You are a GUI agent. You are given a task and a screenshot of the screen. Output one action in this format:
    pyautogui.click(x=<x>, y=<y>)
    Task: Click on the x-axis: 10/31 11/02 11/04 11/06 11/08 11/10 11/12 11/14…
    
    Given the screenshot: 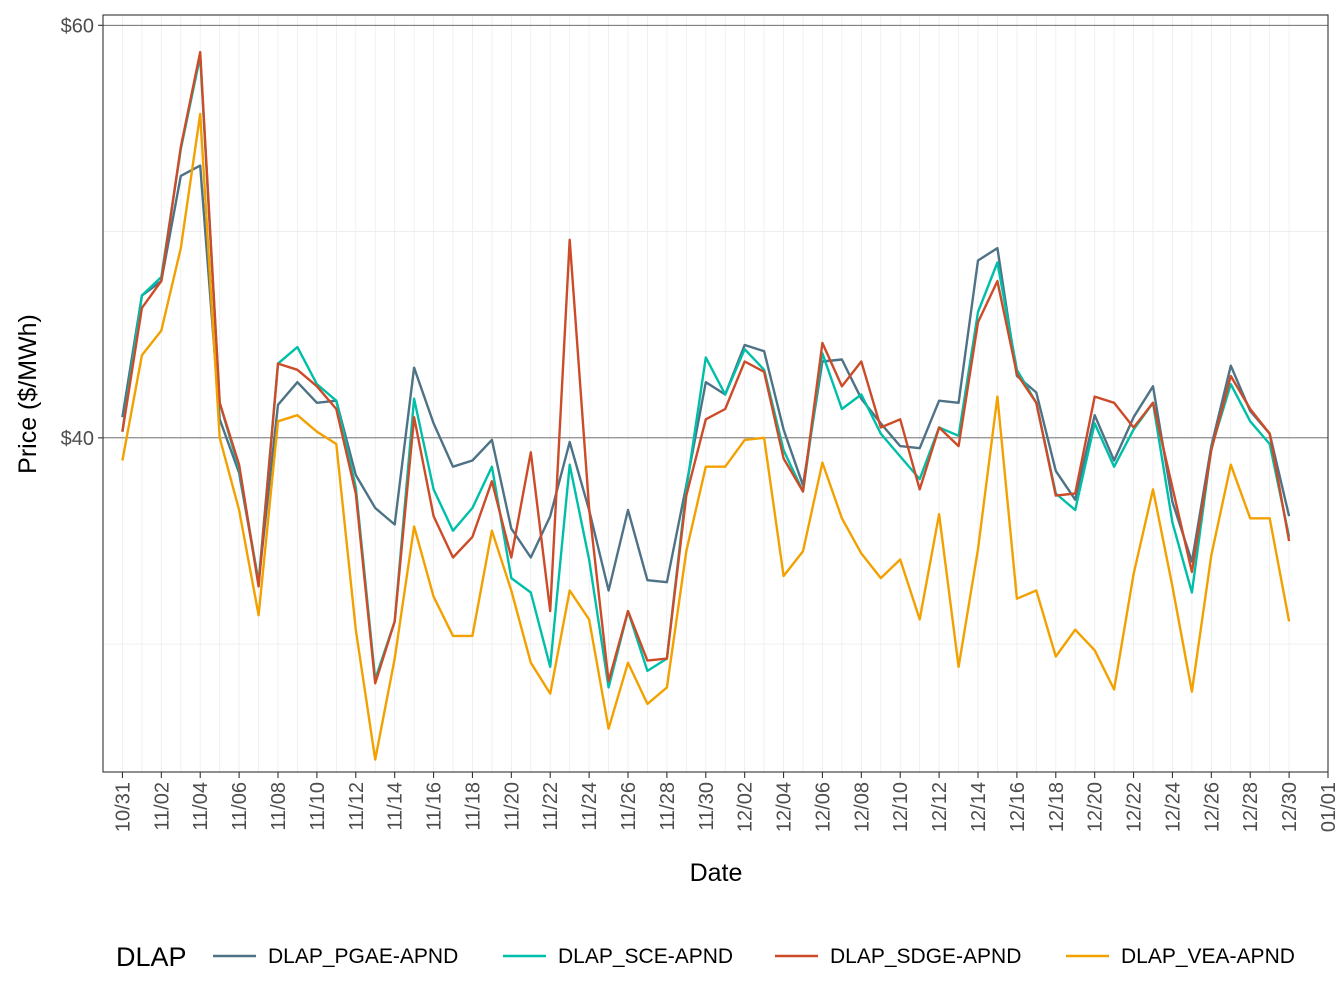 What is the action you would take?
    pyautogui.click(x=726, y=802)
    